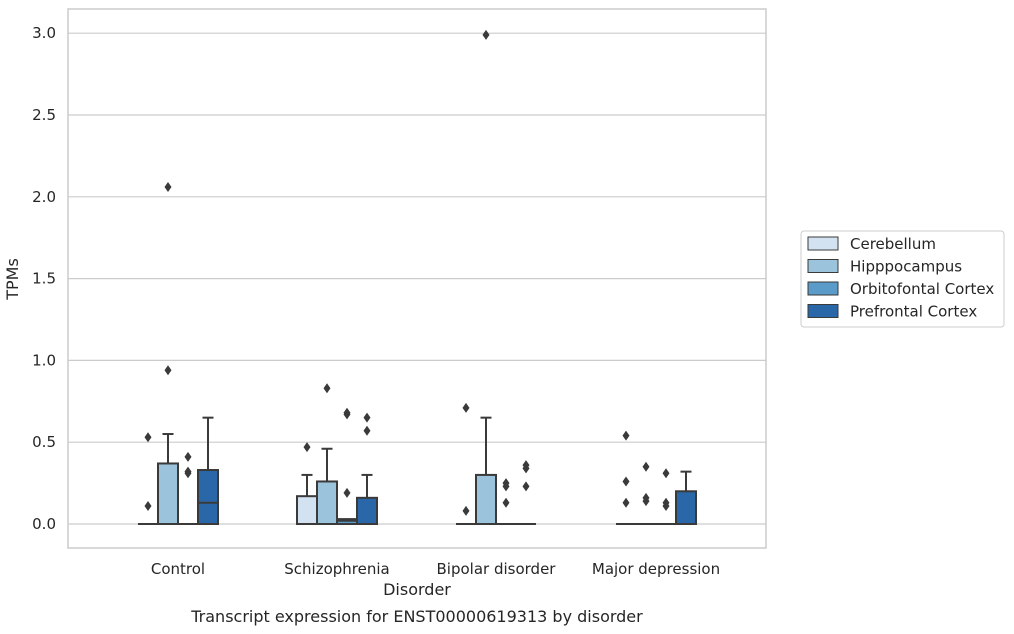 This screenshot has width=1014, height=634. What do you see at coordinates (913, 312) in the screenshot?
I see `legend-label: Prefrontal Cortex` at bounding box center [913, 312].